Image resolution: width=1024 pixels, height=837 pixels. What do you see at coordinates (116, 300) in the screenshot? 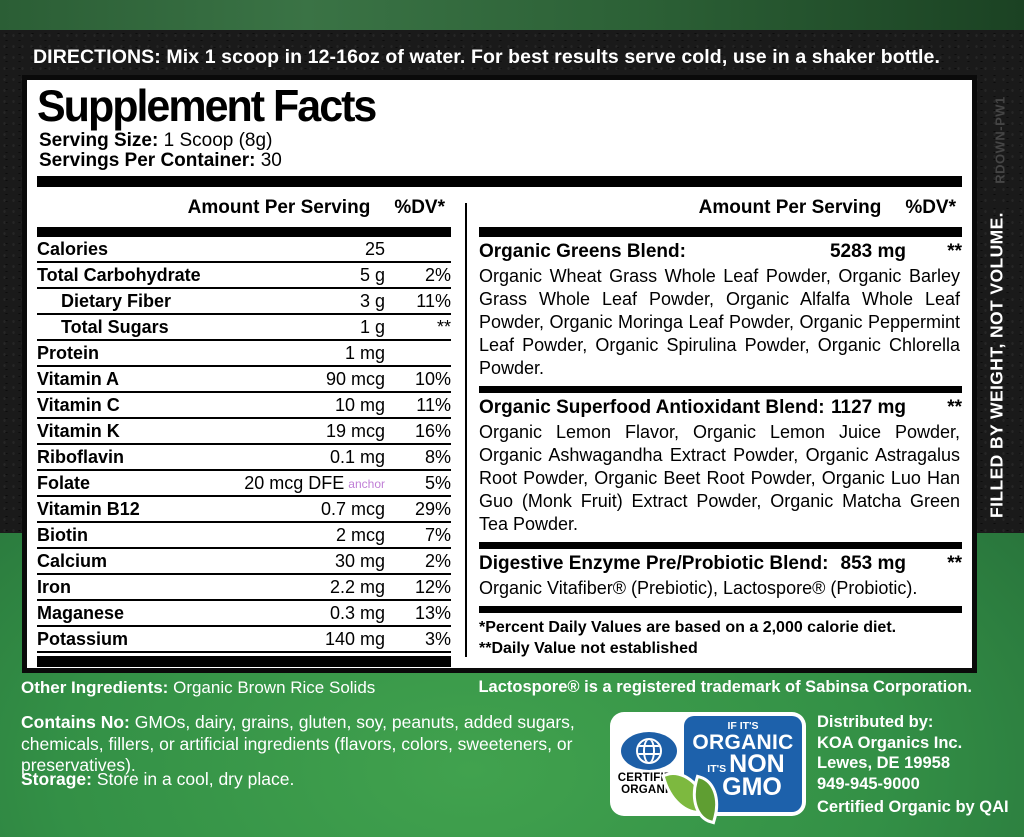
I see `nutrient-name: Dietary Fiber` at bounding box center [116, 300].